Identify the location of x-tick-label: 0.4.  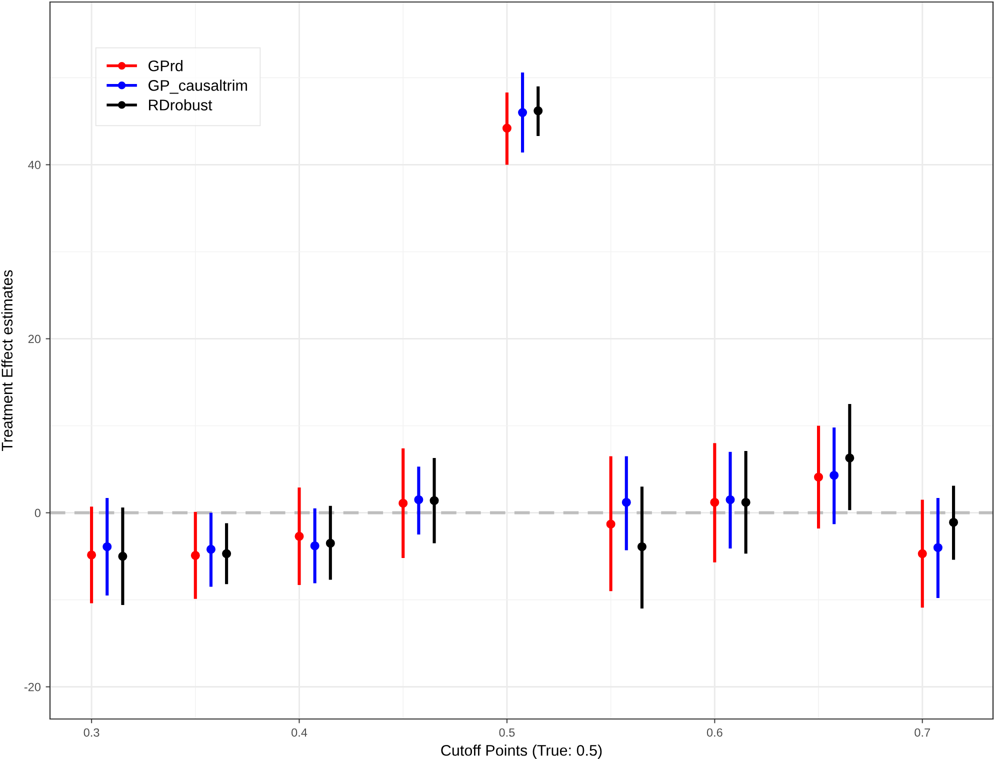
(300, 732).